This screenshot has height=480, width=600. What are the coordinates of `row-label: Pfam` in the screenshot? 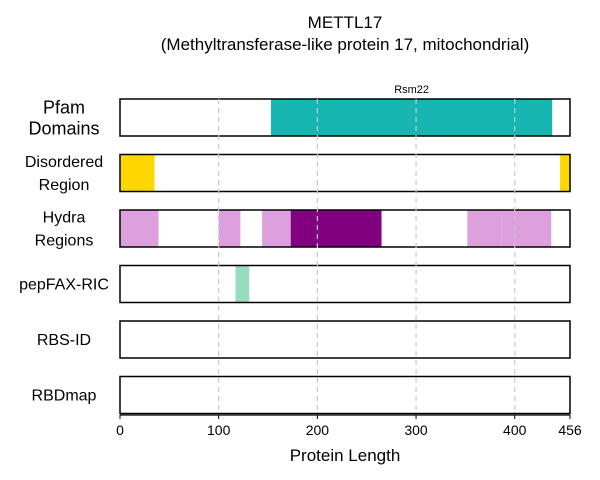 It's located at (64, 107).